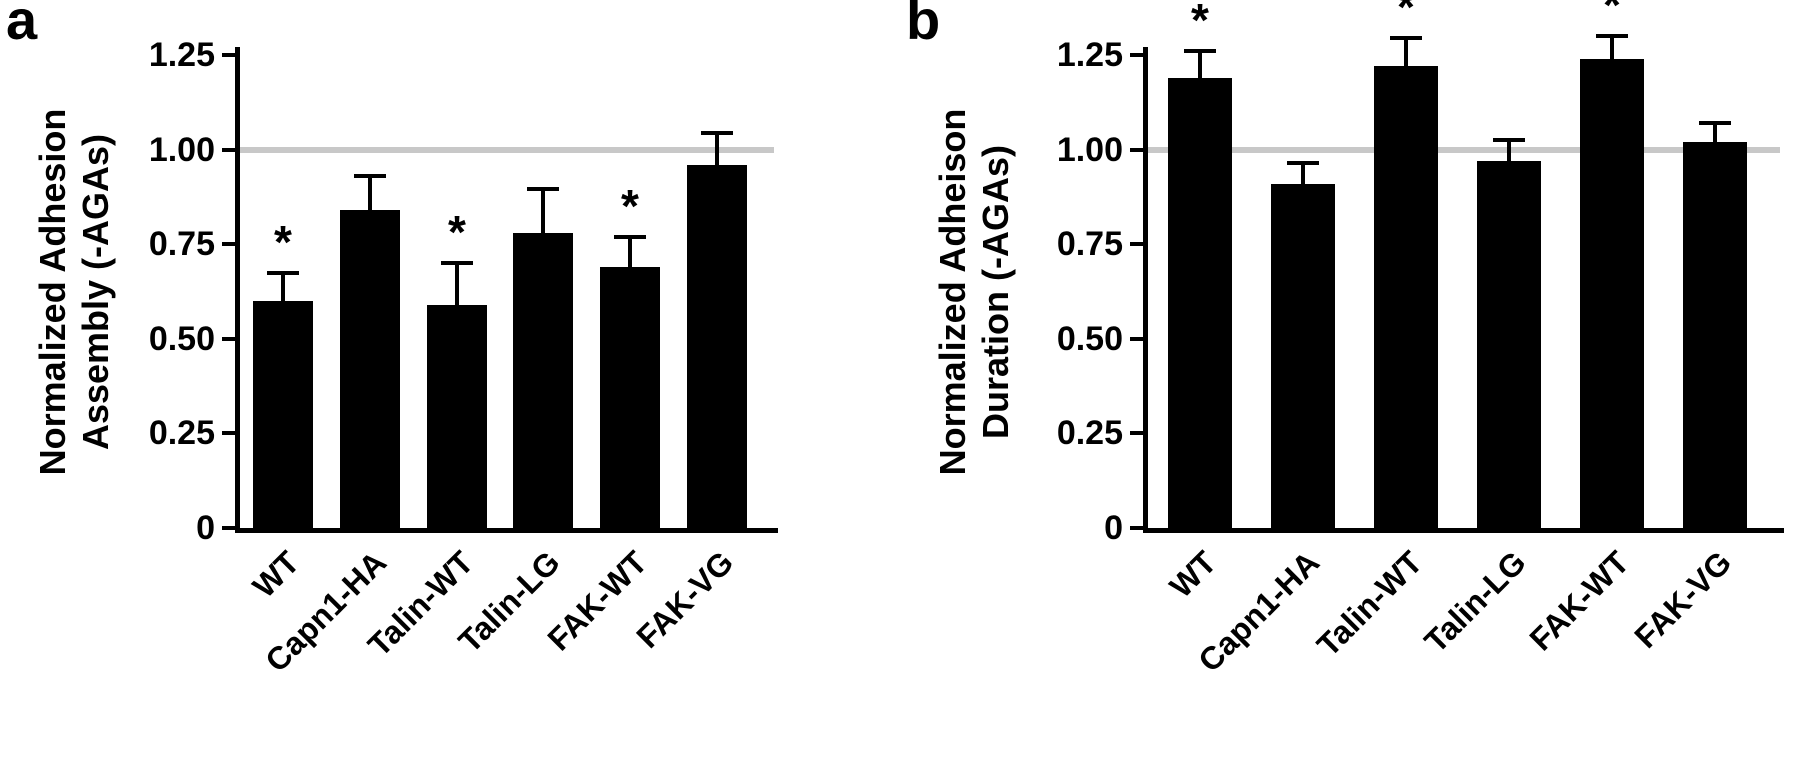 The height and width of the screenshot is (769, 1800). What do you see at coordinates (1474, 602) in the screenshot?
I see `x-tick-label: Talin-LG` at bounding box center [1474, 602].